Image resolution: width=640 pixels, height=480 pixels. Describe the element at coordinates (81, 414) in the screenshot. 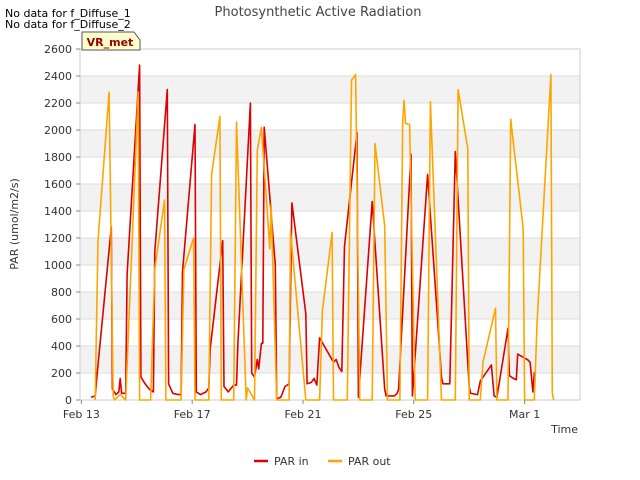

I see `x-tick-label: Feb 13` at that location.